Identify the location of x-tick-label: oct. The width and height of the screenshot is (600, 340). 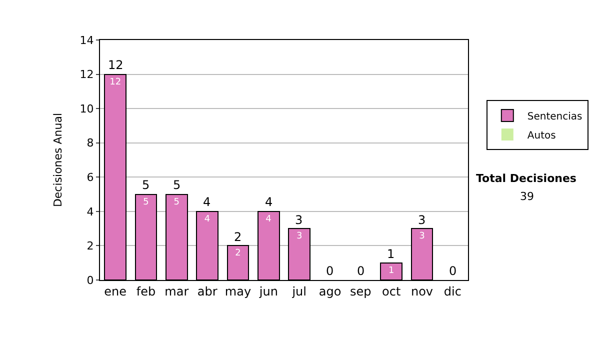
(391, 291).